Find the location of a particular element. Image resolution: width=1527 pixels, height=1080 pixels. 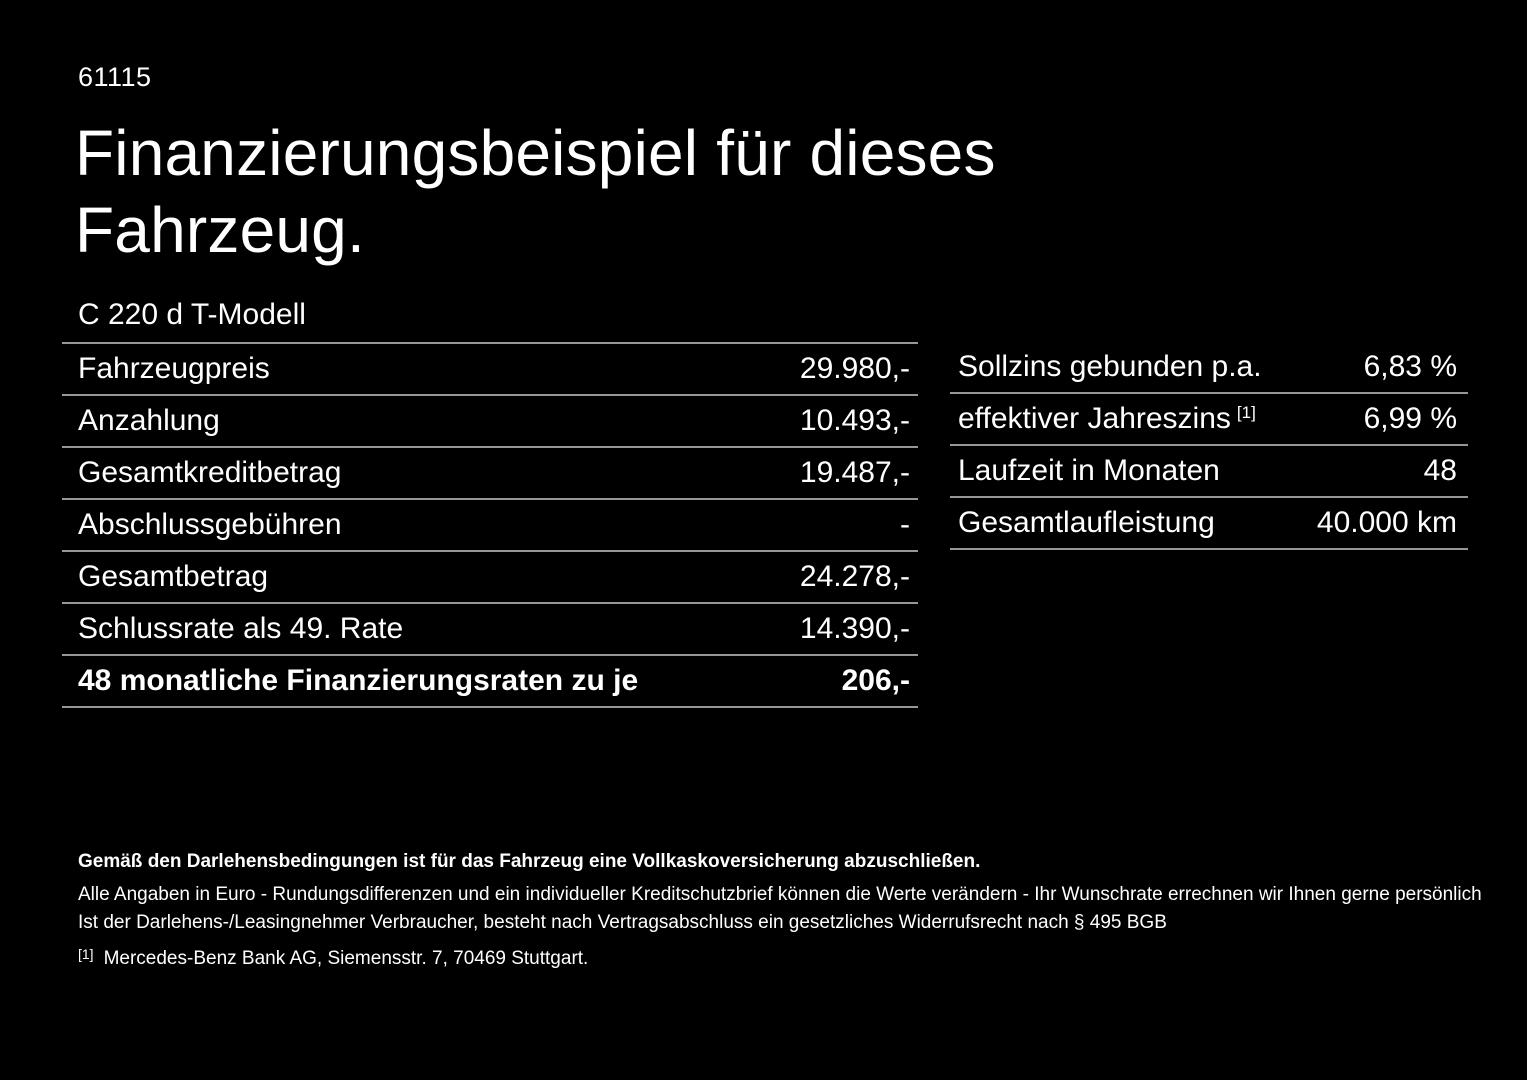

footnote-marker: [1] is located at coordinates (86, 954).